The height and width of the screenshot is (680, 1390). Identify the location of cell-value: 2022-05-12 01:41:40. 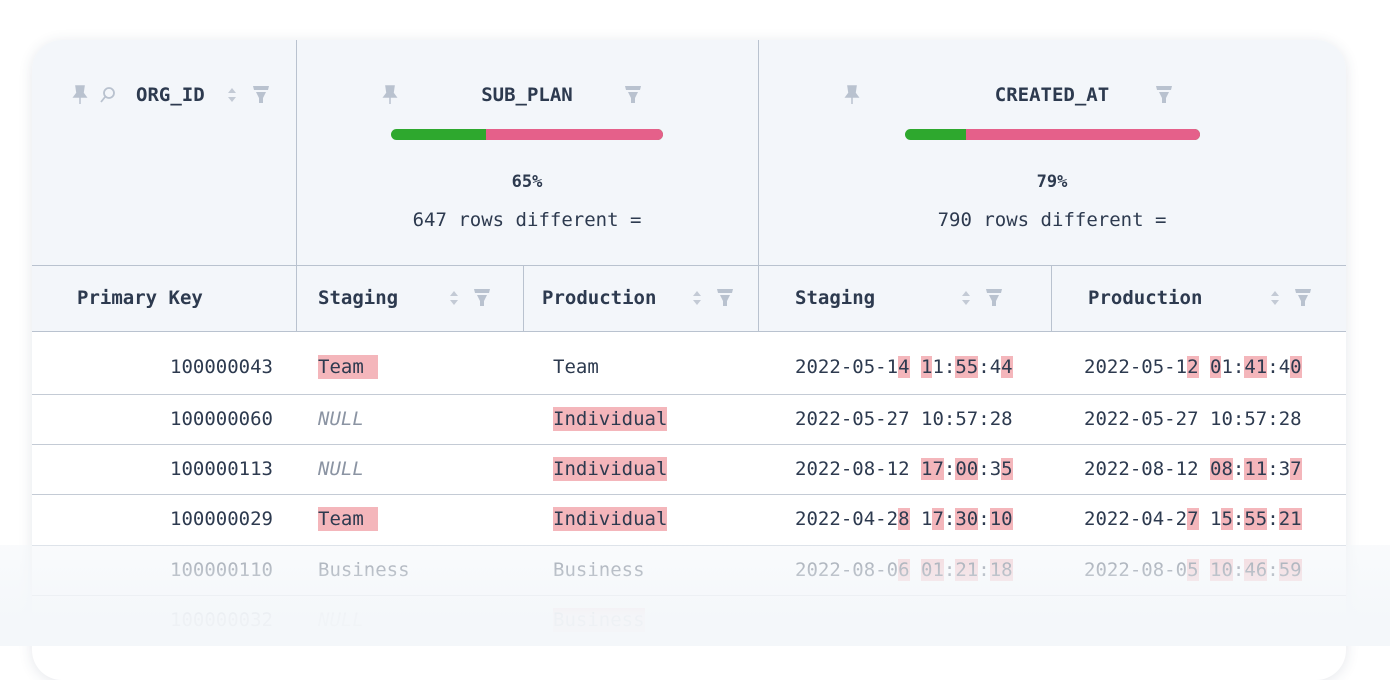
(1193, 367).